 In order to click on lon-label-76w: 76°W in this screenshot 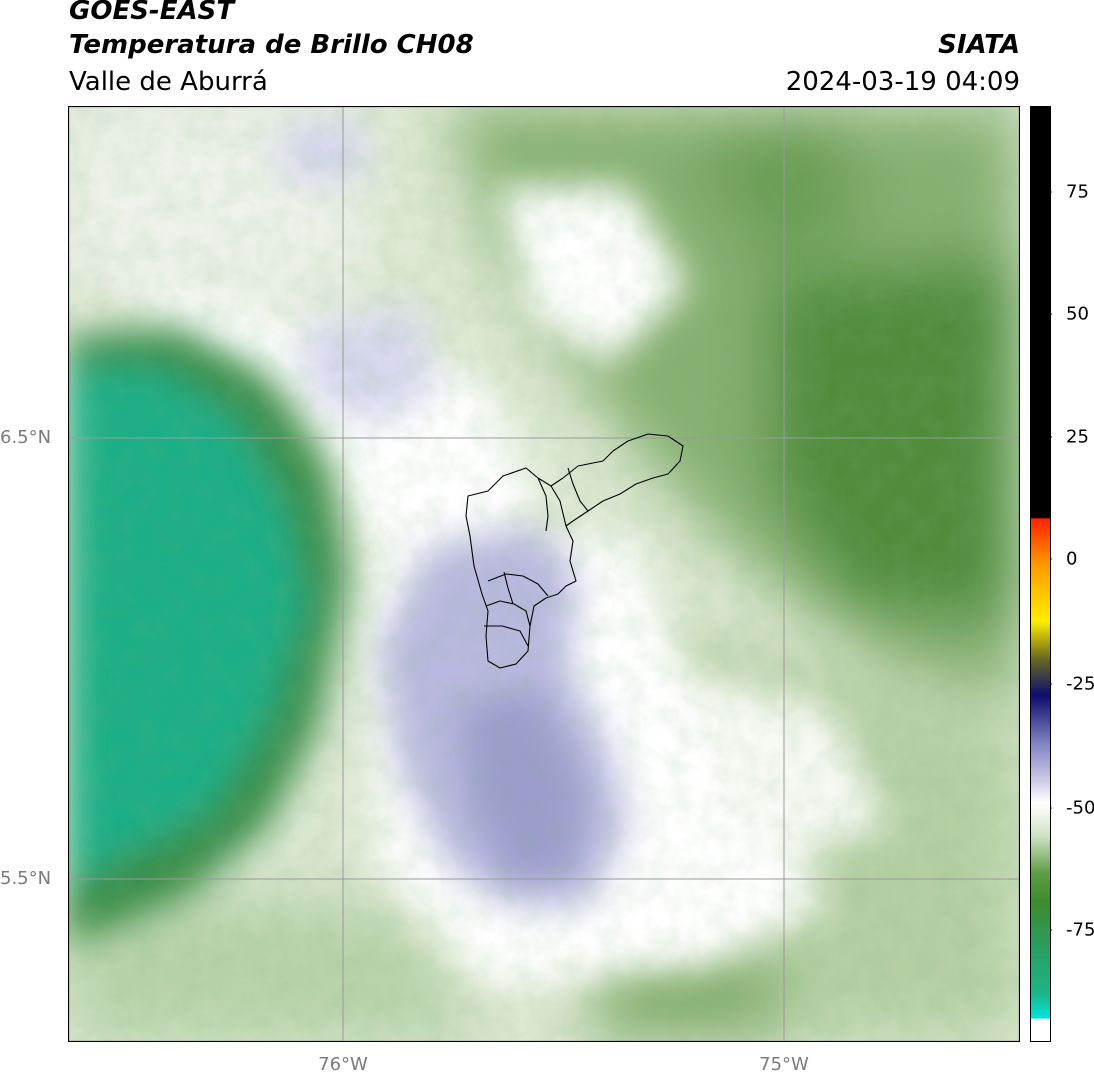, I will do `click(343, 1064)`.